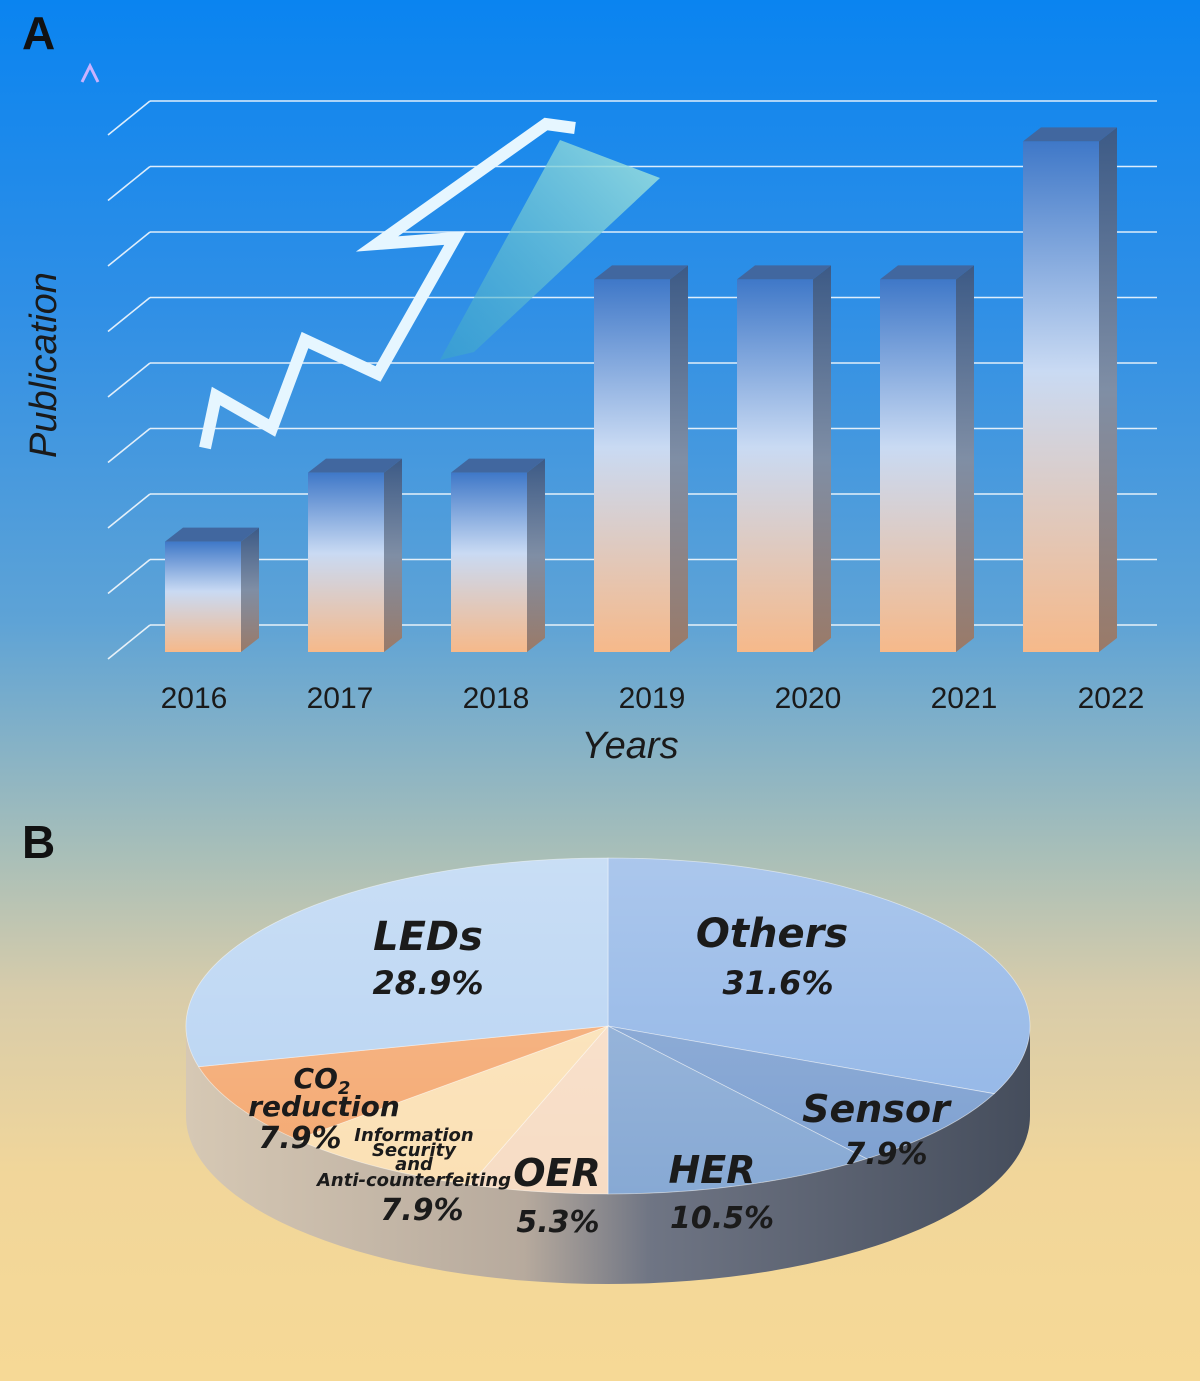 This screenshot has height=1381, width=1200. I want to click on bar-2017, so click(355, 555).